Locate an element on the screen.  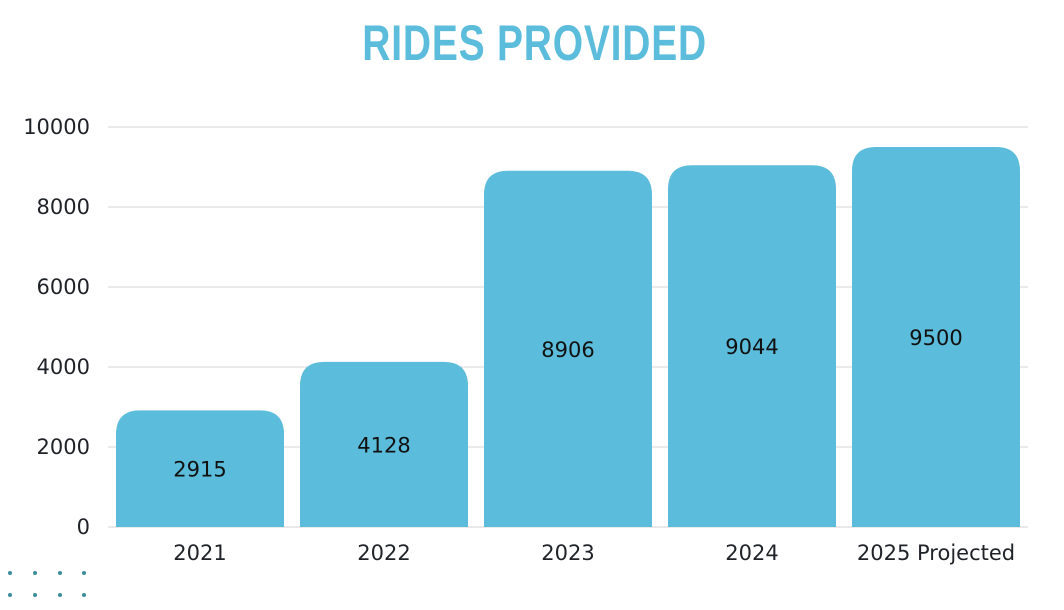
y-tick-label-4000: 4000 is located at coordinates (63, 367).